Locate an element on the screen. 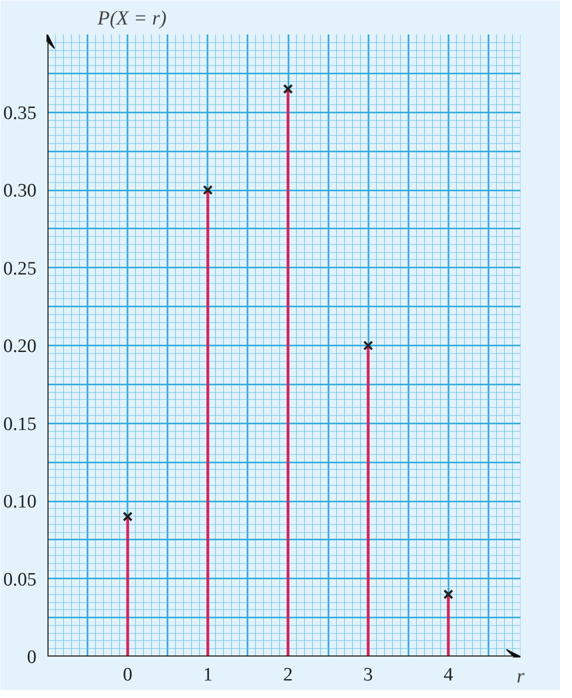 Image resolution: width=572 pixels, height=698 pixels. x-axis-title: r is located at coordinates (520, 677).